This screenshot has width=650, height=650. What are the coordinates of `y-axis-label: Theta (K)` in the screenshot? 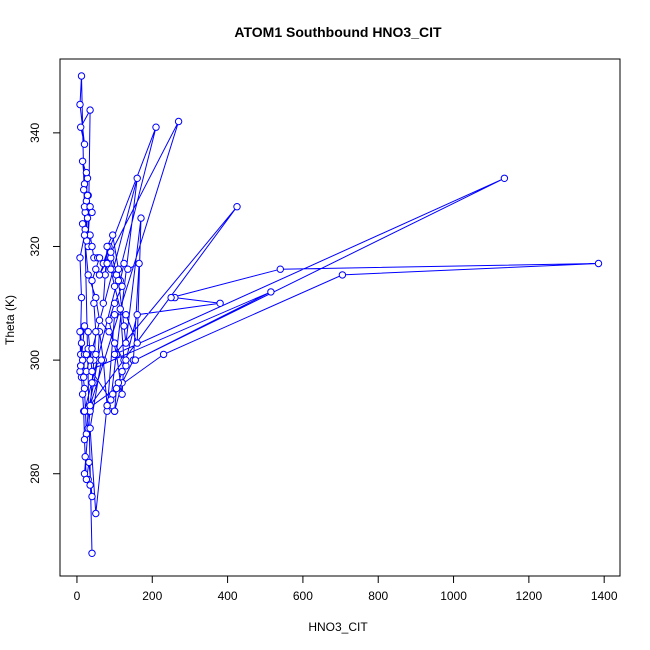 It's located at (10, 320).